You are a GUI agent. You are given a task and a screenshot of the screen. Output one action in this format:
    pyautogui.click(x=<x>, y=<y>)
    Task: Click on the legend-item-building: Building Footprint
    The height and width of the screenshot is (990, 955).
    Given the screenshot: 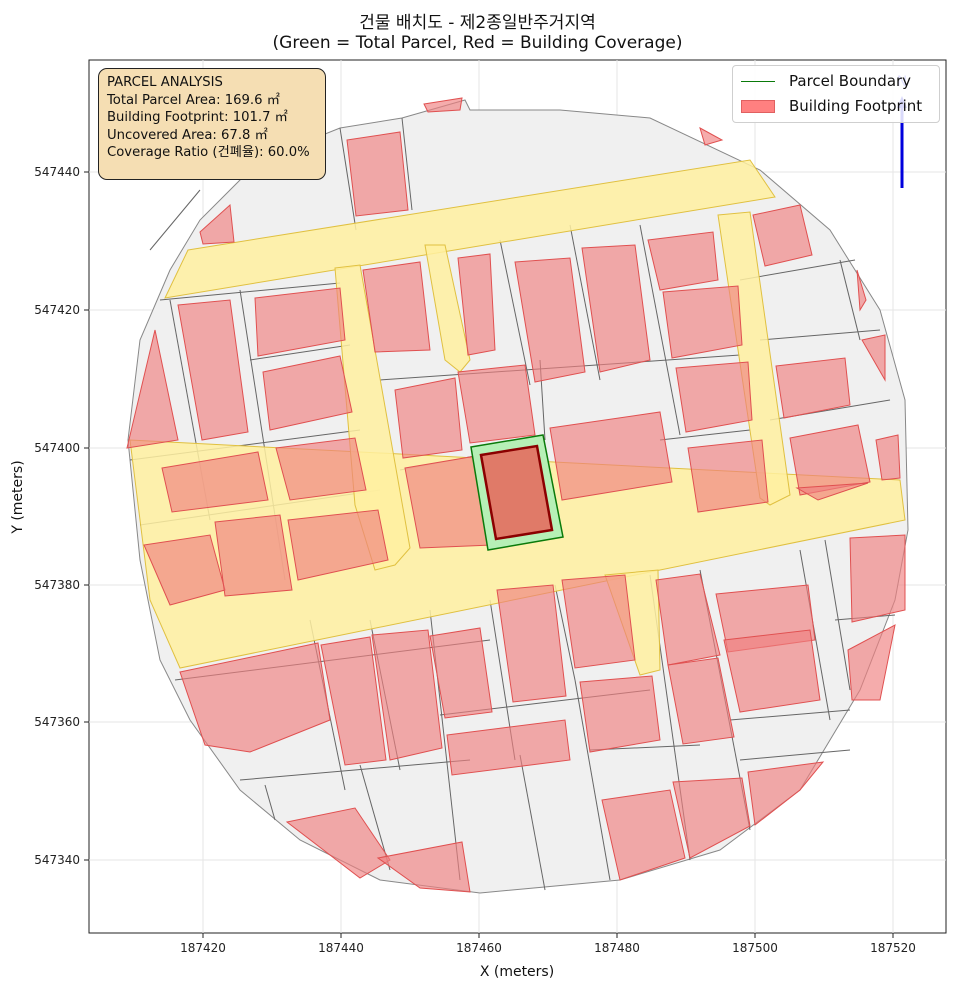 What is the action you would take?
    pyautogui.click(x=831, y=106)
    